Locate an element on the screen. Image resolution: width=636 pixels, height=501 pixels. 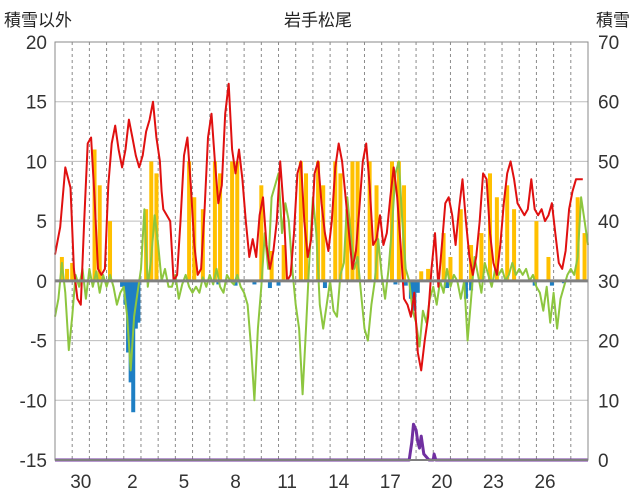
x-tick-label: 2 is located at coordinates (132, 482).